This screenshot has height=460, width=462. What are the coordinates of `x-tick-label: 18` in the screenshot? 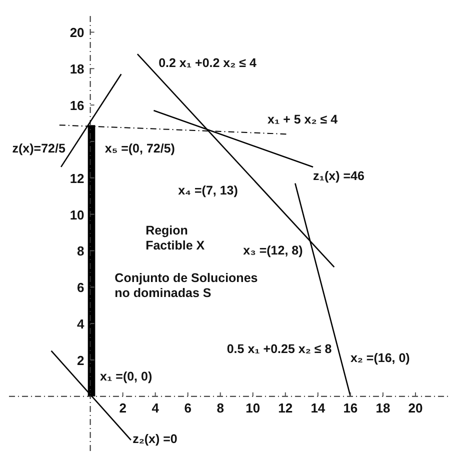 It's located at (383, 408).